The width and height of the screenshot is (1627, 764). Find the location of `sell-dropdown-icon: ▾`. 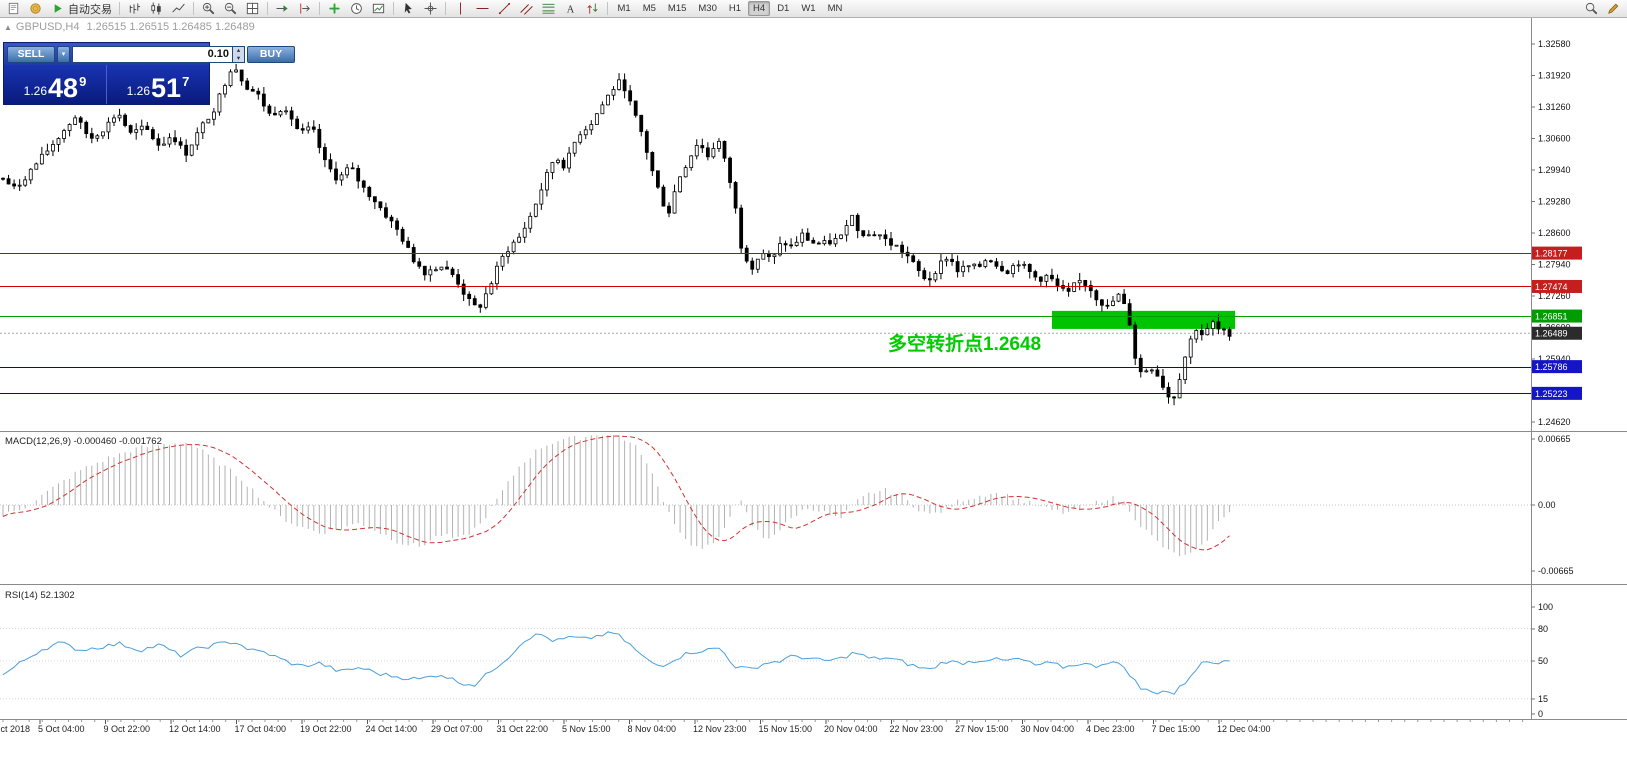

sell-dropdown-icon: ▾ is located at coordinates (63, 54).